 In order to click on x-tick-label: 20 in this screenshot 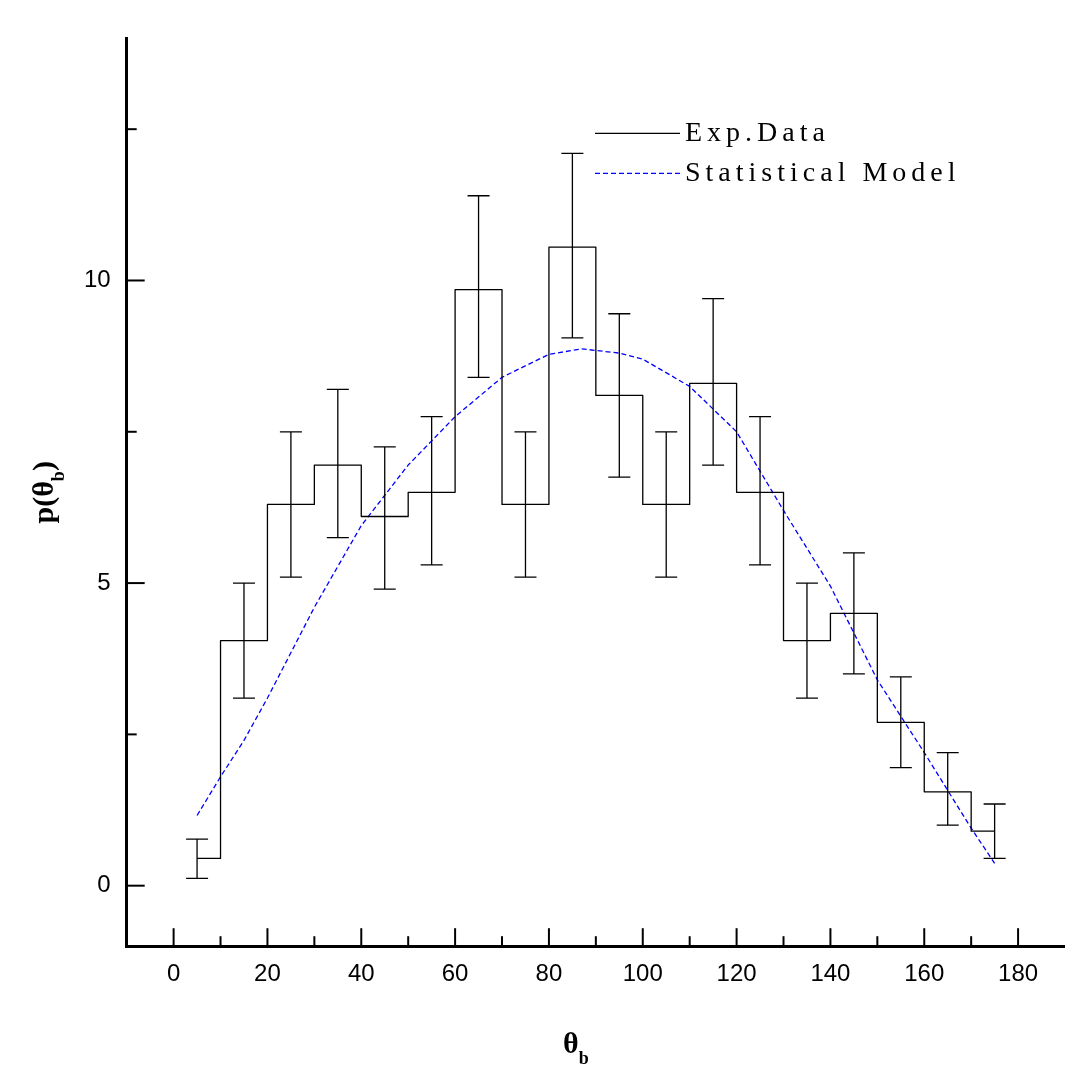, I will do `click(267, 973)`.